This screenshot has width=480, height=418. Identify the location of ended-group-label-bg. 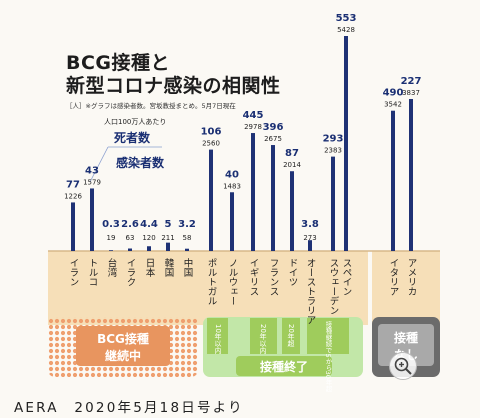
(284, 366).